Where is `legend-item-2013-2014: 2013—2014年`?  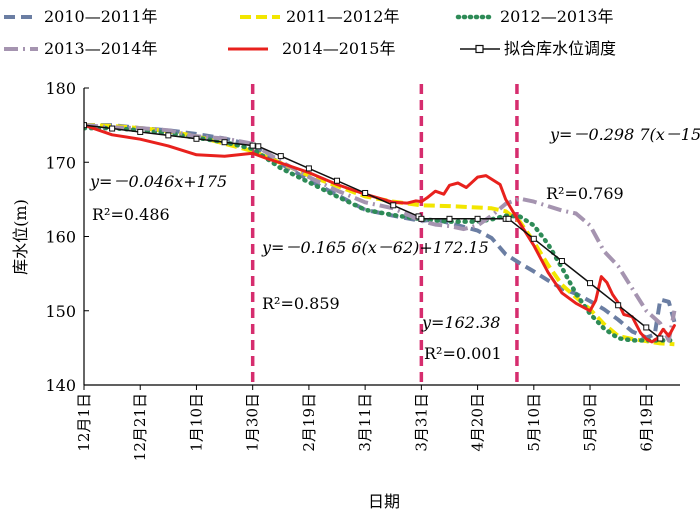
legend-item-2013-2014: 2013—2014年 is located at coordinates (80, 48).